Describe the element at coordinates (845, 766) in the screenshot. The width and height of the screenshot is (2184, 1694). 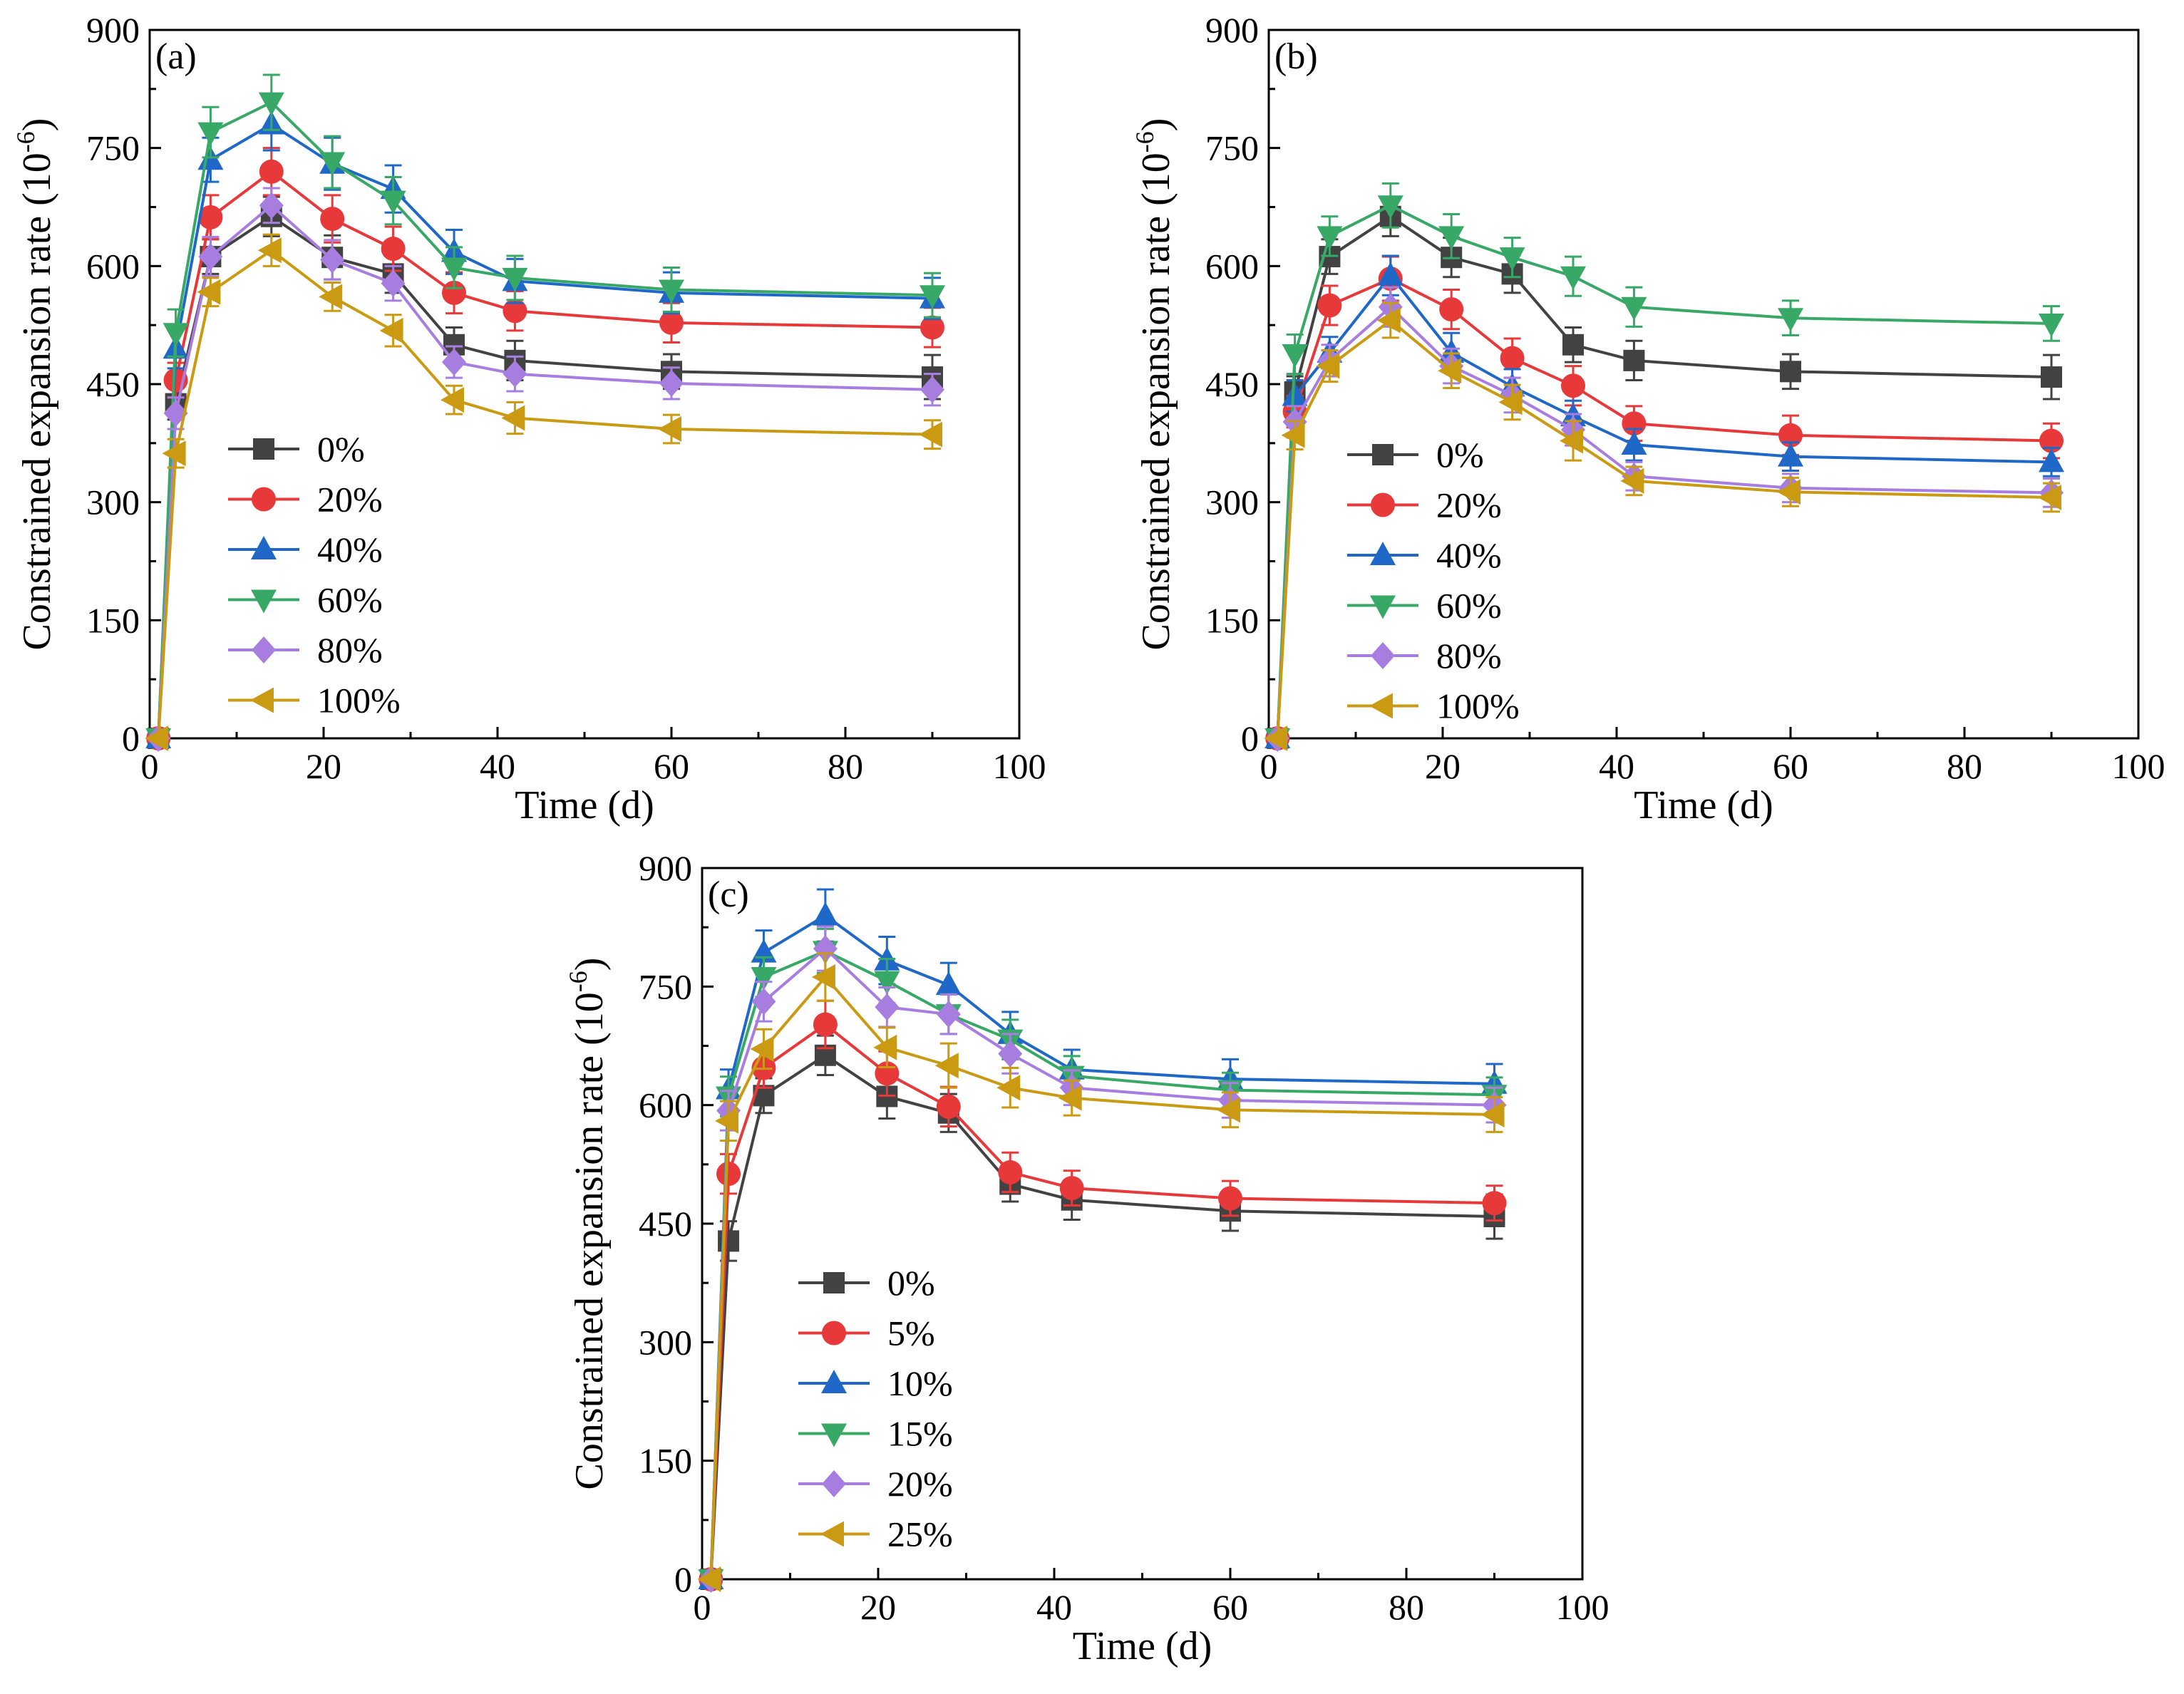
I see `x-tick-label: 80` at that location.